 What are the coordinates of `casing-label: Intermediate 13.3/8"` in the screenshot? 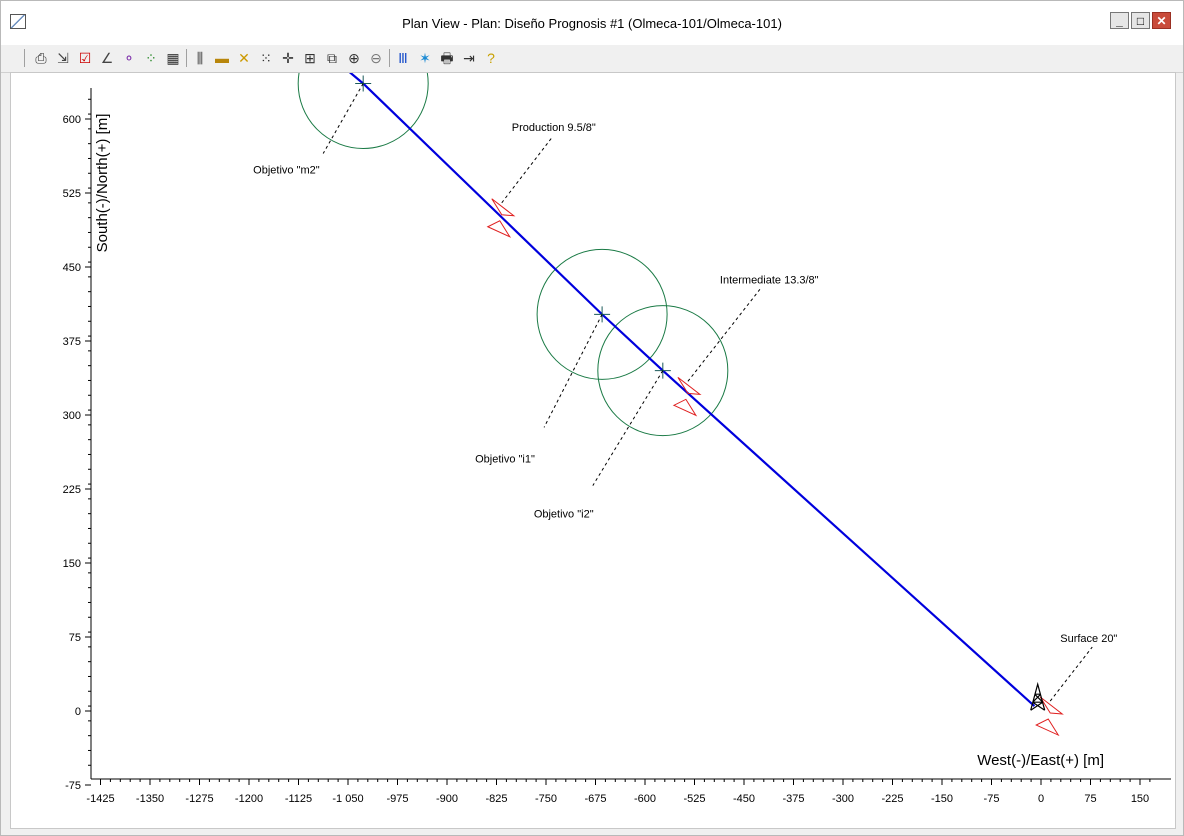 It's located at (769, 280).